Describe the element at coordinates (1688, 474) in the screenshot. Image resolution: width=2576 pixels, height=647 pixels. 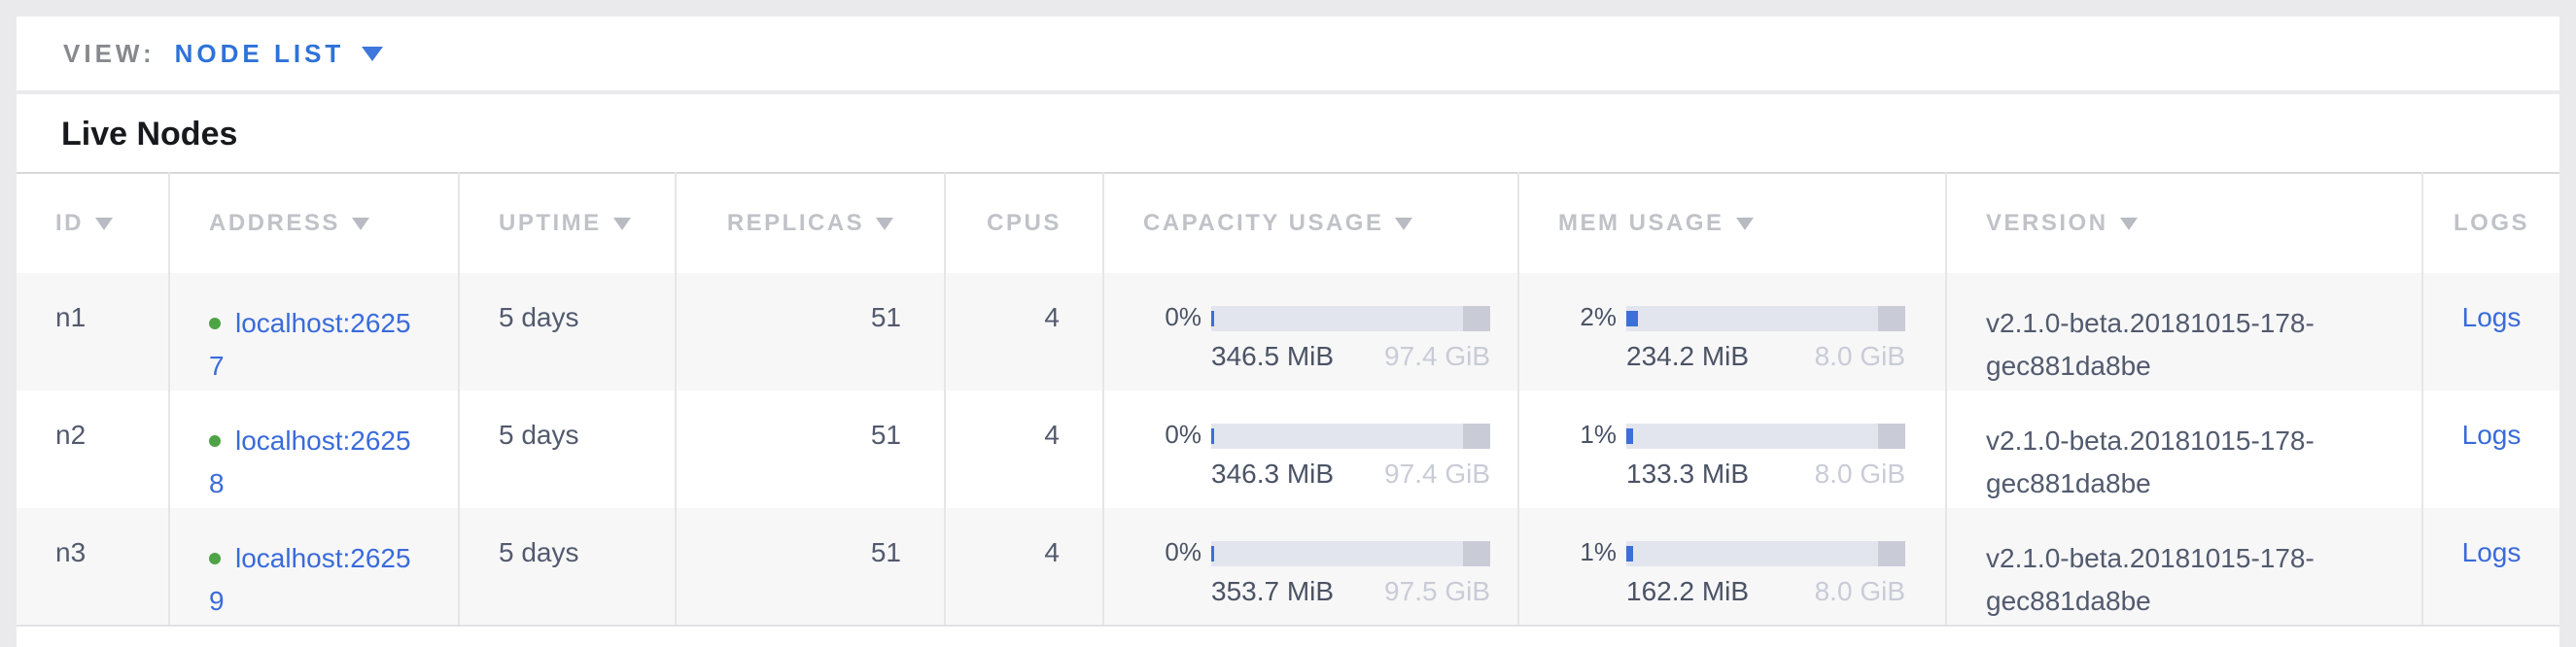
I see `mem-used: 133.3 MiB` at that location.